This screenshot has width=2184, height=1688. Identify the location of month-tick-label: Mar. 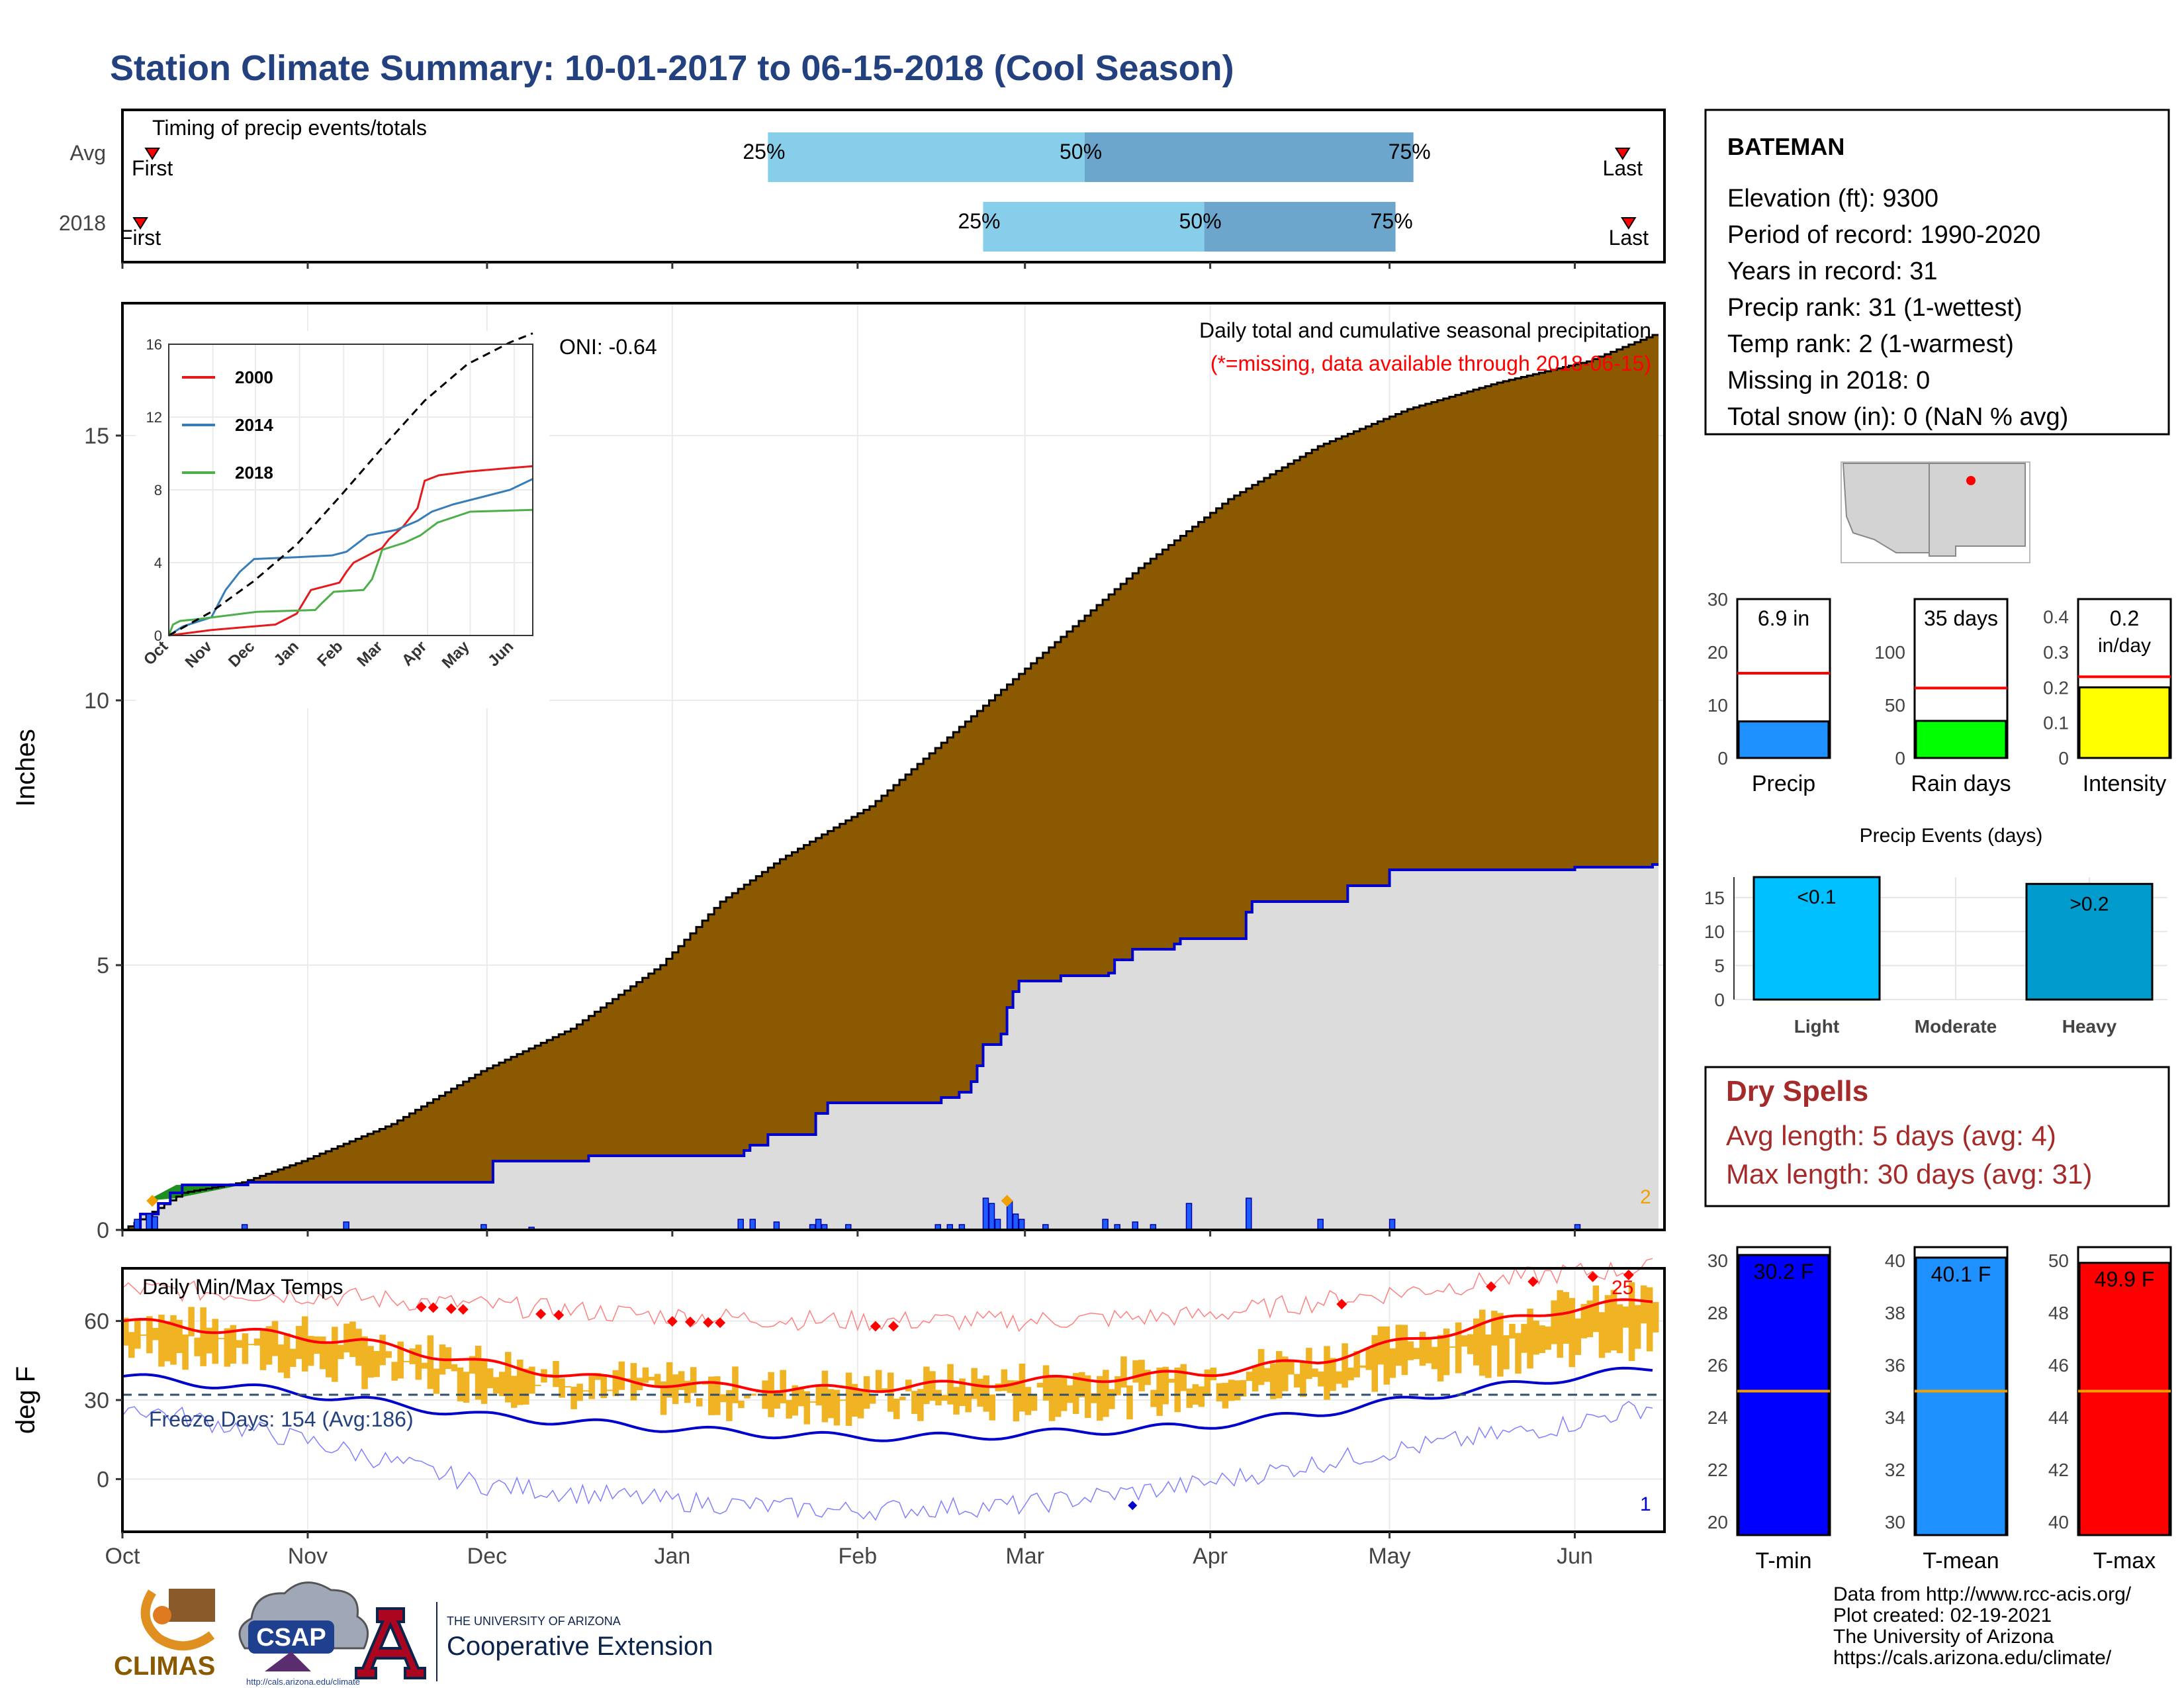
(1024, 1556).